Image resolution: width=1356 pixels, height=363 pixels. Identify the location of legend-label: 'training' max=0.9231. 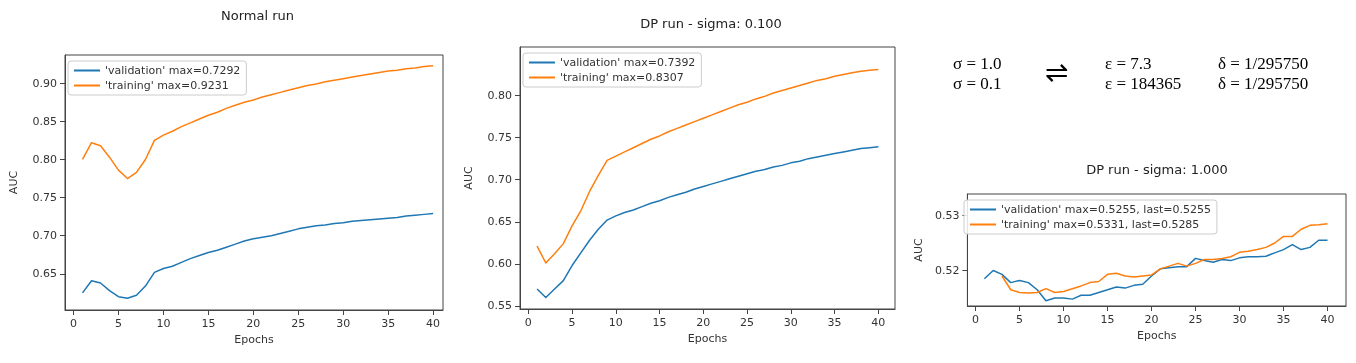
(167, 85).